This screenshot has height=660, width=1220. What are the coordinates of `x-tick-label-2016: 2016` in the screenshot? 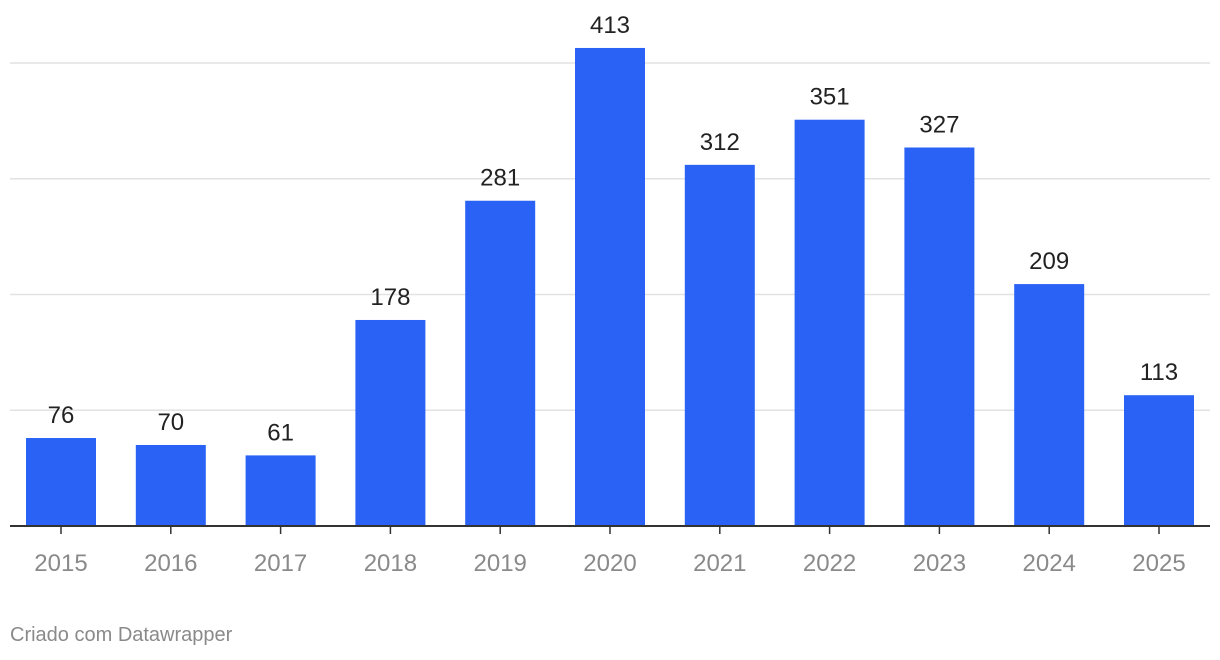 It's located at (170, 563).